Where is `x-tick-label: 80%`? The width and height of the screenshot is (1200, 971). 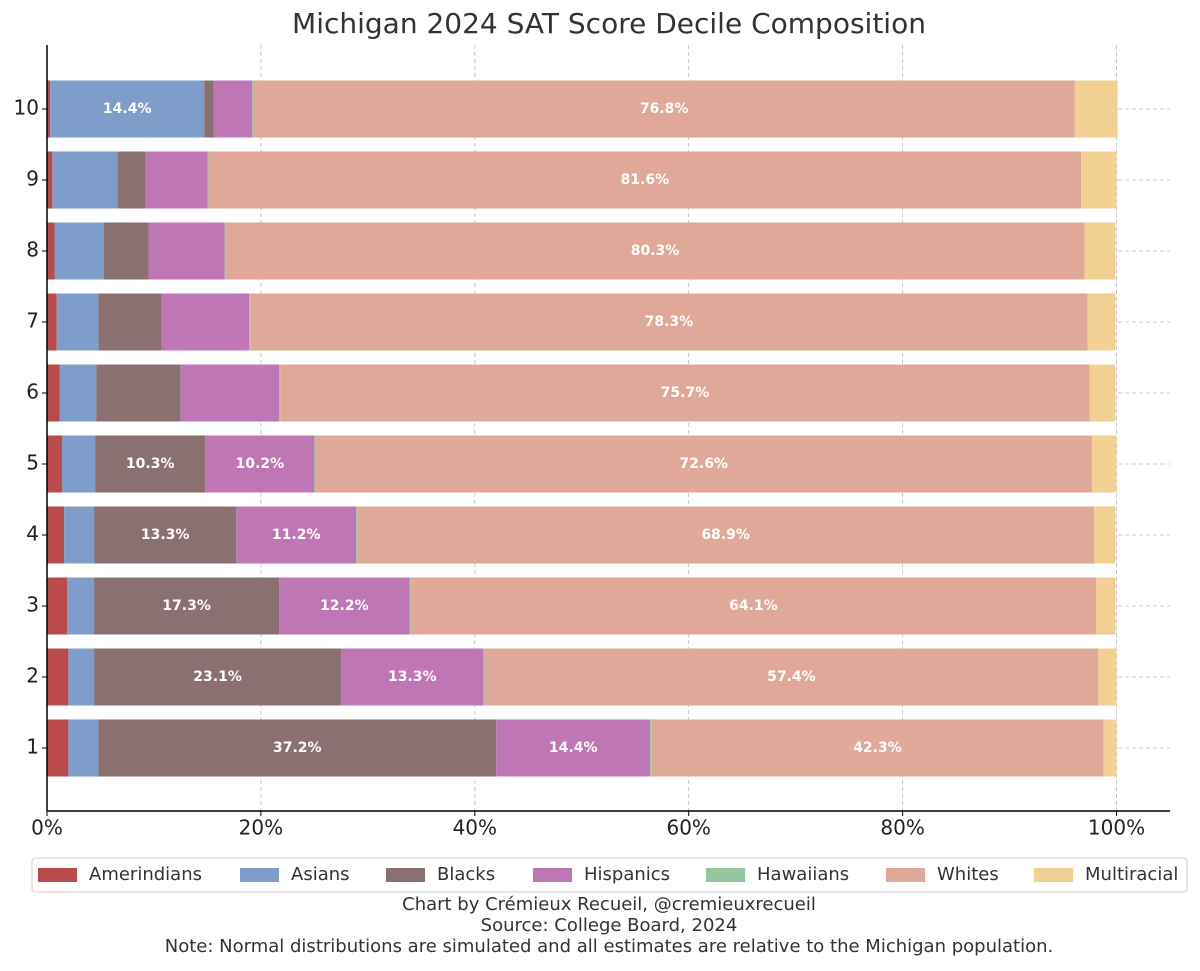
x-tick-label: 80% is located at coordinates (902, 828).